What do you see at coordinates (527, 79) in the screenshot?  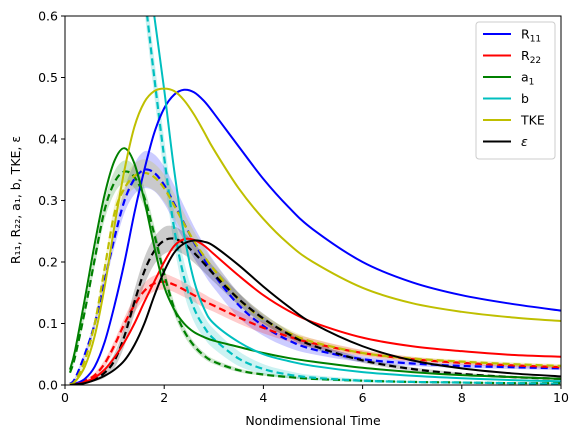 I see `legend-label-a1: a1` at bounding box center [527, 79].